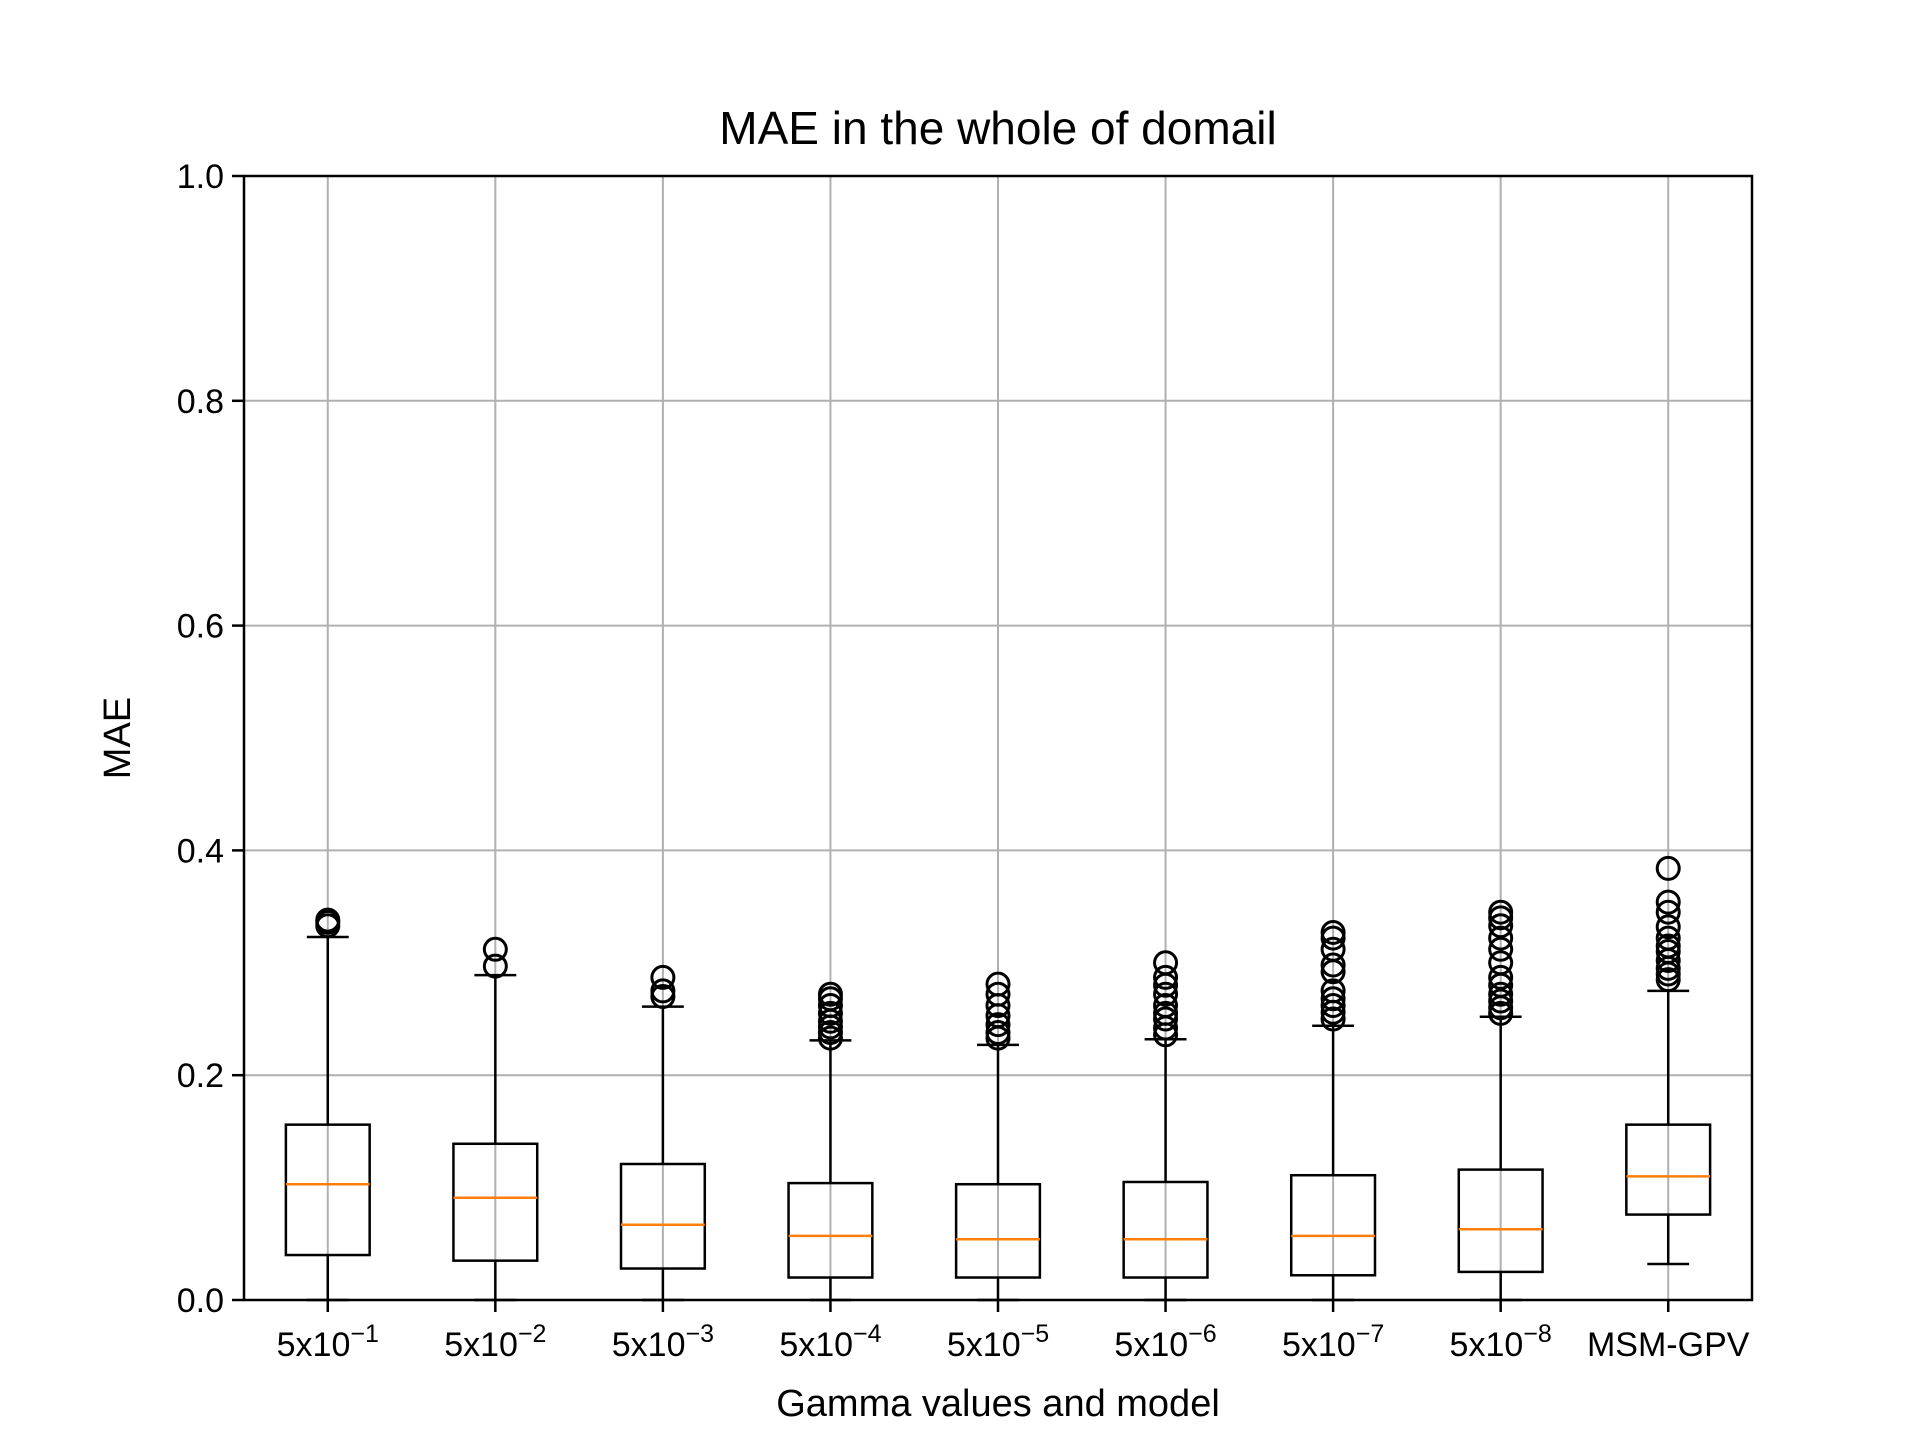  What do you see at coordinates (1333, 1342) in the screenshot?
I see `x-tick-label: 5x10⁻⁷` at bounding box center [1333, 1342].